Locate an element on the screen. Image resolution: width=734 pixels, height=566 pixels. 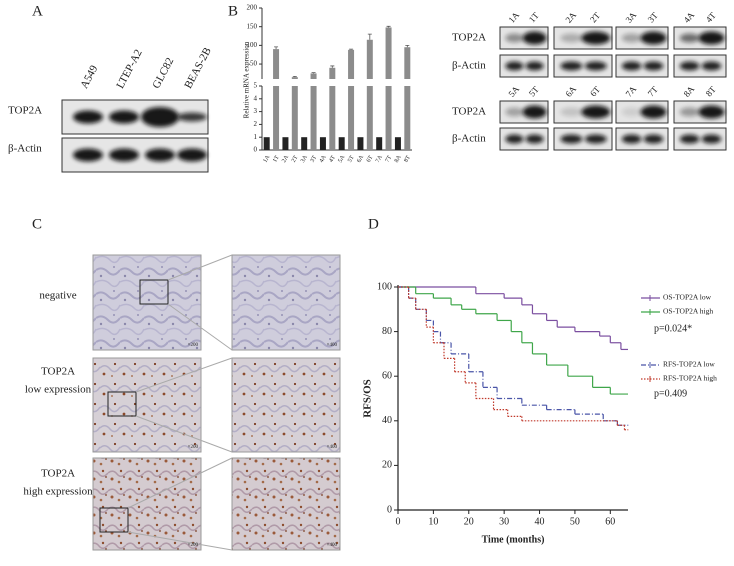
panel-label: C is located at coordinates (37, 224).